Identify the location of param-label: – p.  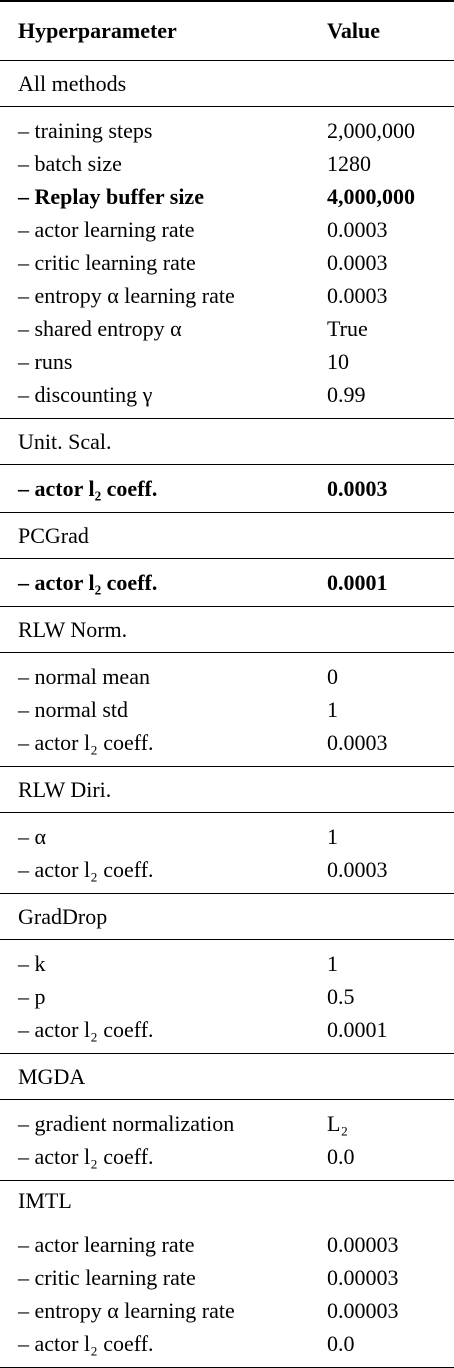
(32, 996).